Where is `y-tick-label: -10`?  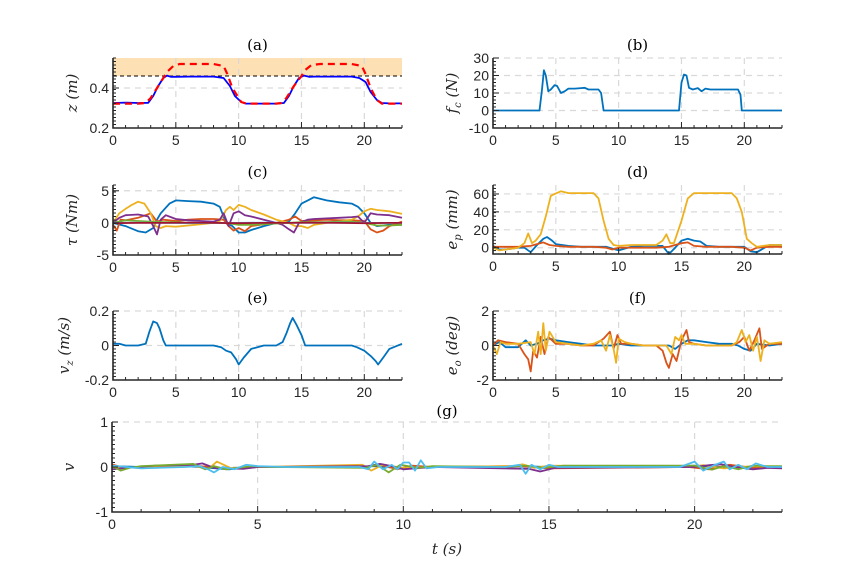
y-tick-label: -10 is located at coordinates (479, 128).